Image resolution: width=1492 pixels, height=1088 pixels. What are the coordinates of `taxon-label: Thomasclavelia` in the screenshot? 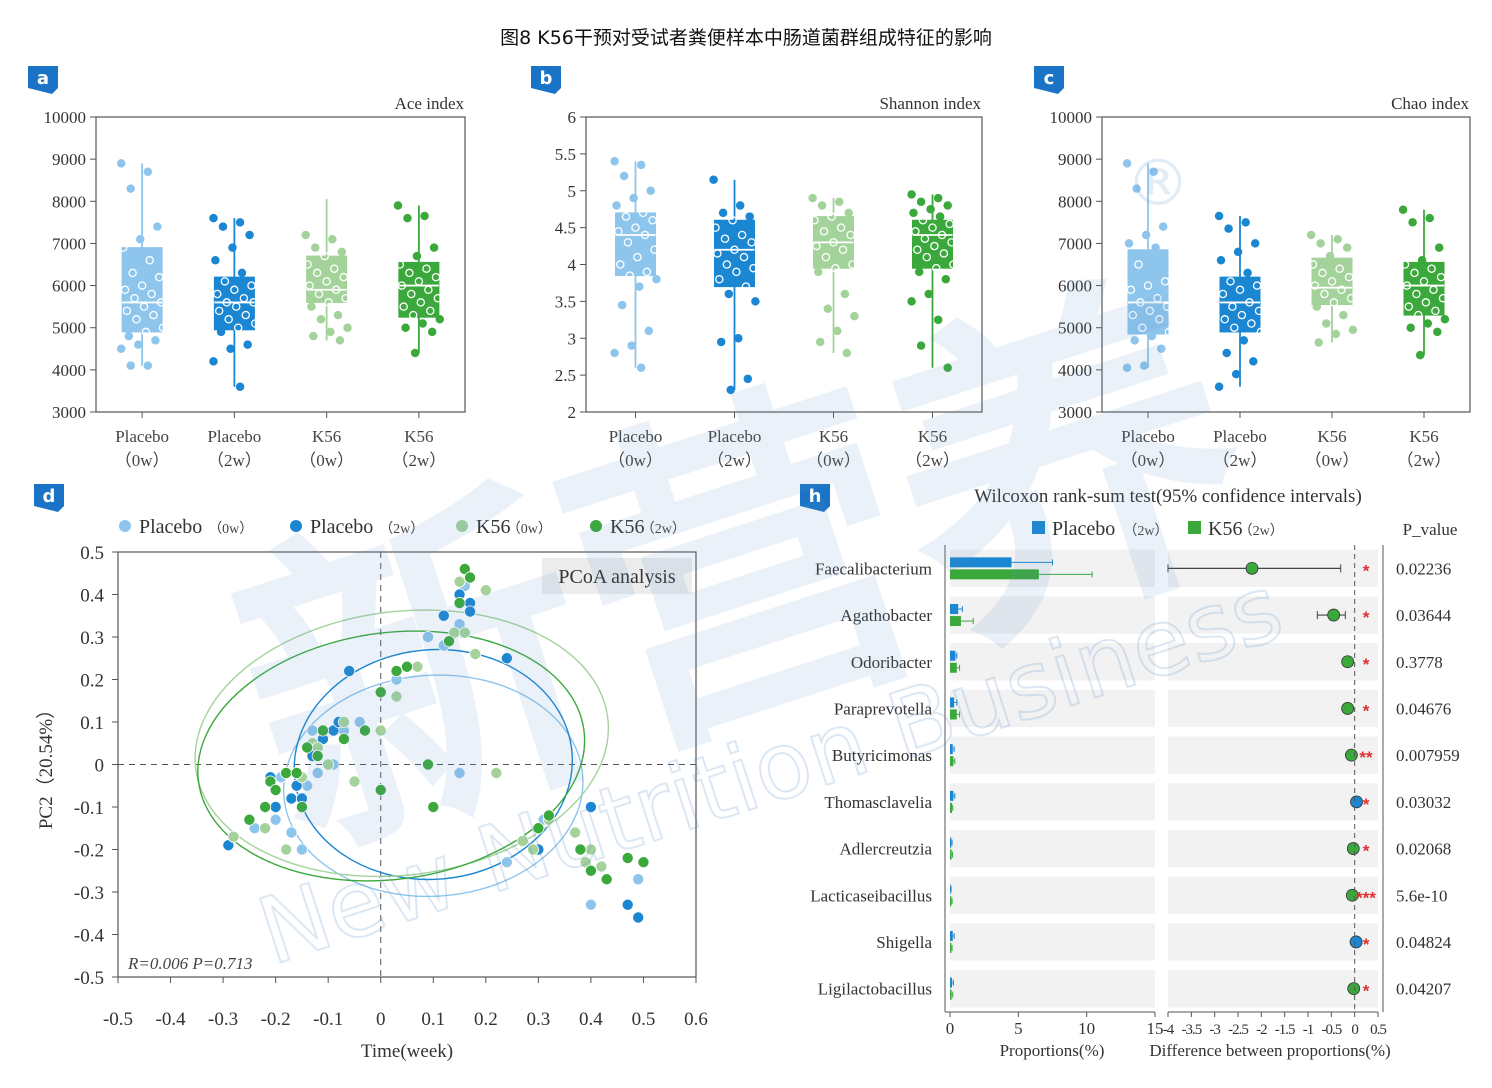 It's located at (878, 802).